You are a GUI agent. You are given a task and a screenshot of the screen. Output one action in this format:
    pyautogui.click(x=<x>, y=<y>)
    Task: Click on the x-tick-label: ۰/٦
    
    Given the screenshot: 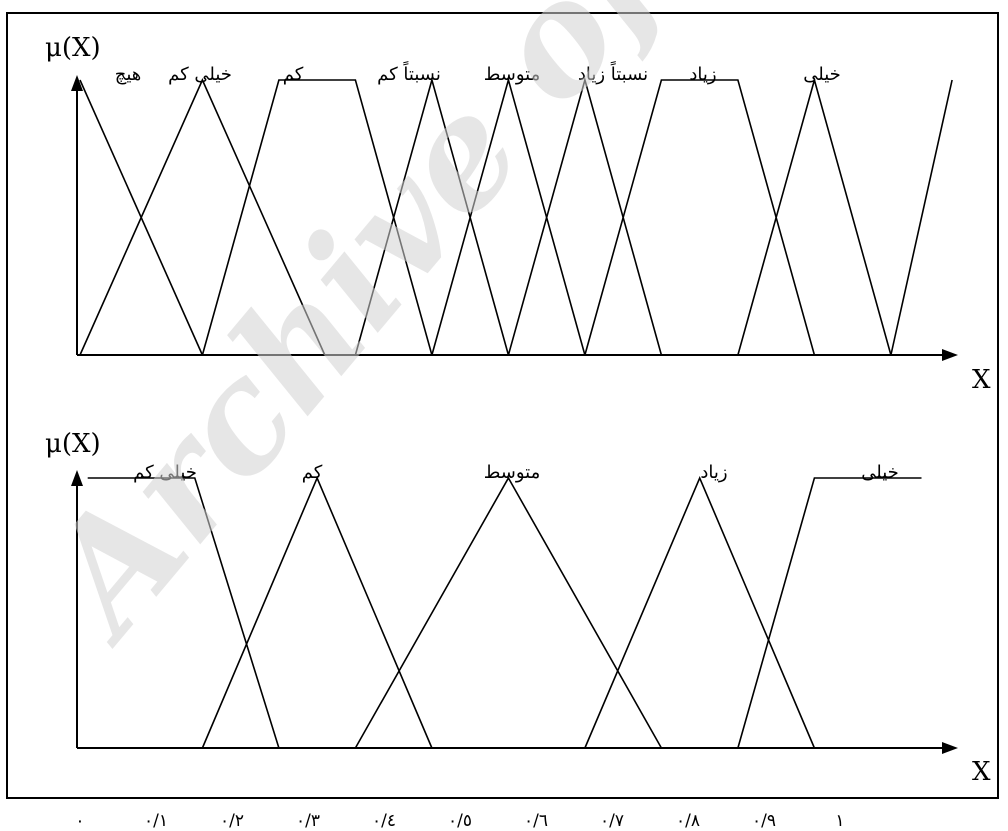 What is the action you would take?
    pyautogui.click(x=536, y=821)
    